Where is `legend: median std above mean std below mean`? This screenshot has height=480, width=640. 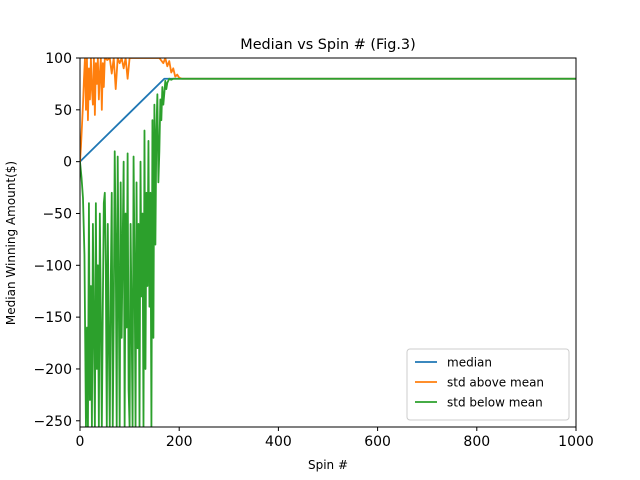 legend: median std above mean std below mean is located at coordinates (488, 384).